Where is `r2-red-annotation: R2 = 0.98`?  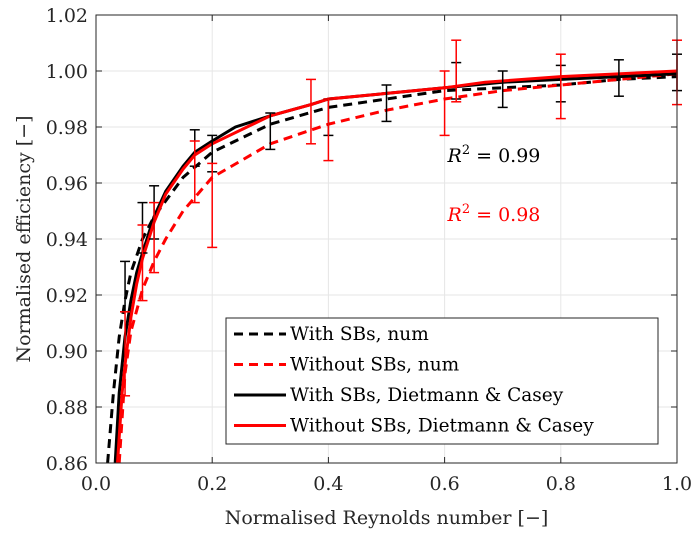
r2-red-annotation: R2 = 0.98 is located at coordinates (494, 214).